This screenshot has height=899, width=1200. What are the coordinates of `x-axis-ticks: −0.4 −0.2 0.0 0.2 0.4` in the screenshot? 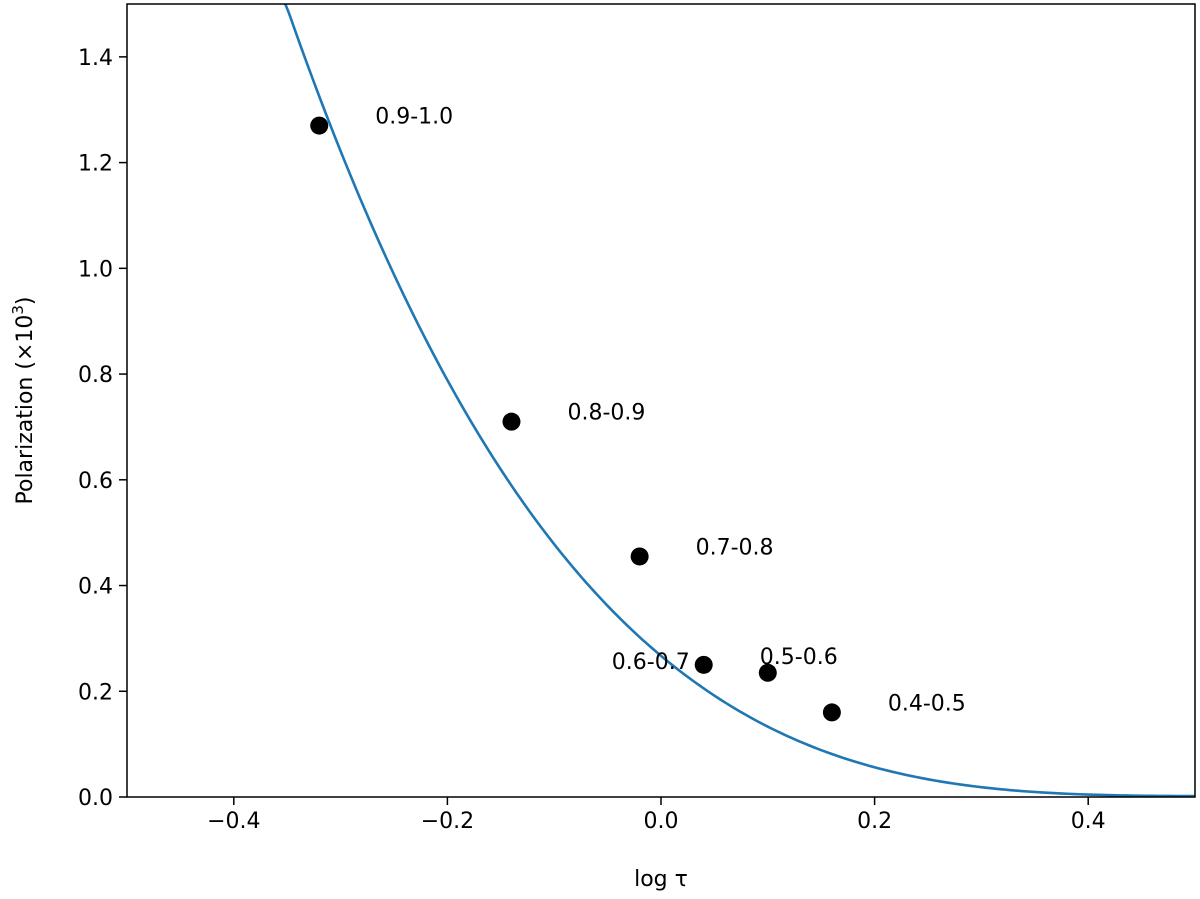 It's located at (656, 815).